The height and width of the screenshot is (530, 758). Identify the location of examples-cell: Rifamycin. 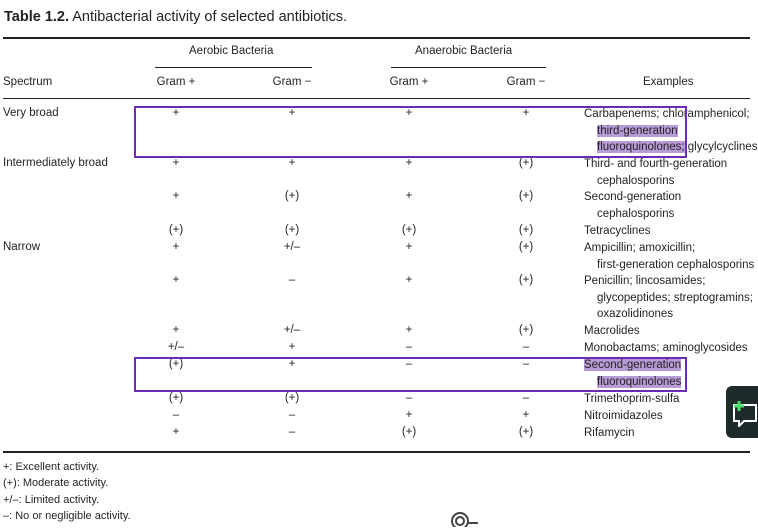
(609, 433).